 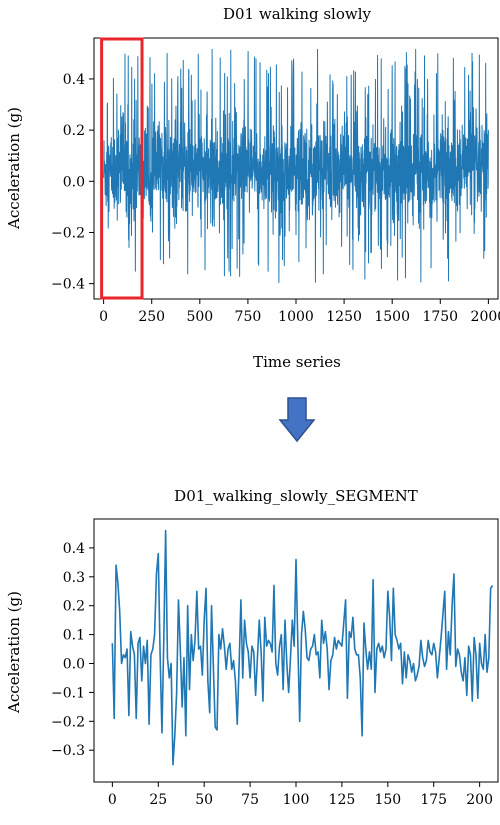 I want to click on top-chart-xtick-label: 750, so click(x=248, y=317).